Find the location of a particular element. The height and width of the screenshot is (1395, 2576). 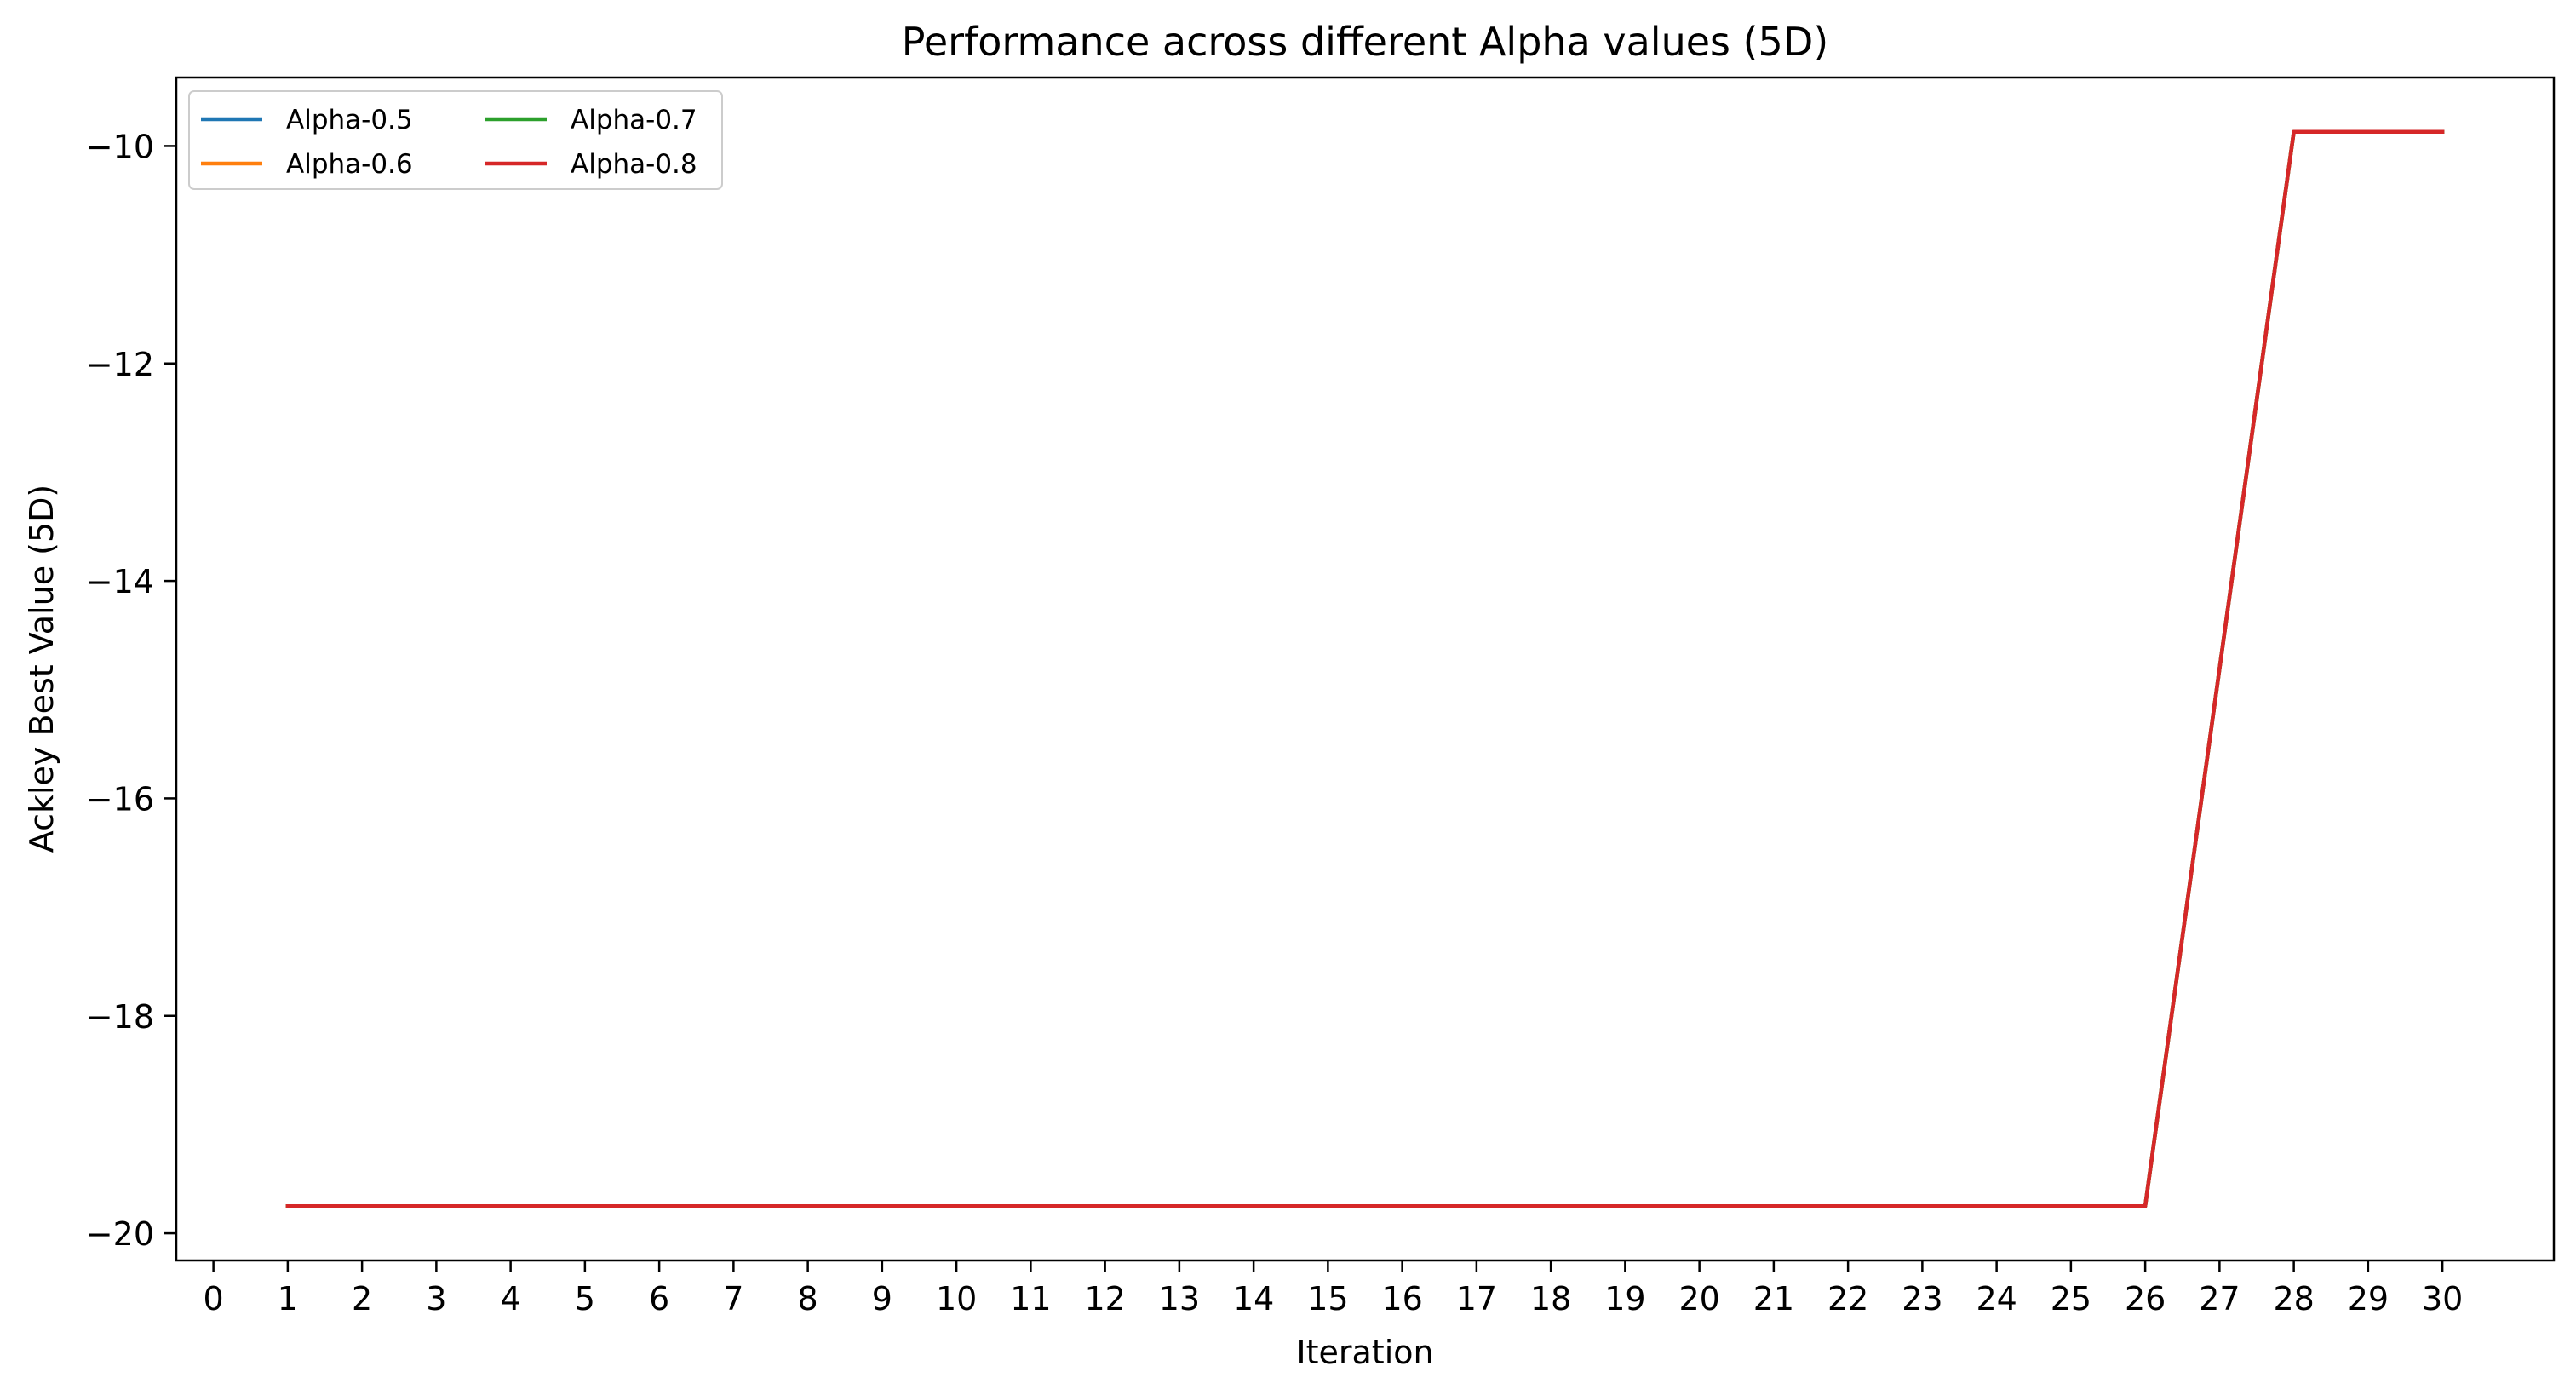

x-tick-label: 22 is located at coordinates (1847, 1299).